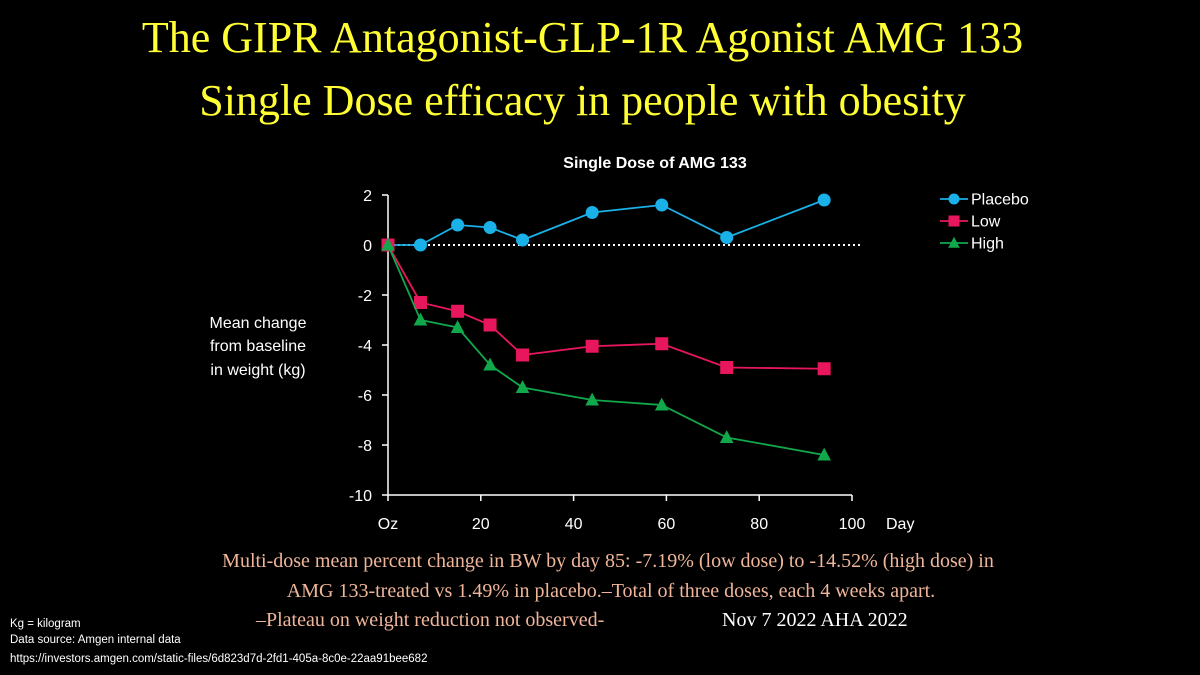  I want to click on chart-series, so click(606, 327).